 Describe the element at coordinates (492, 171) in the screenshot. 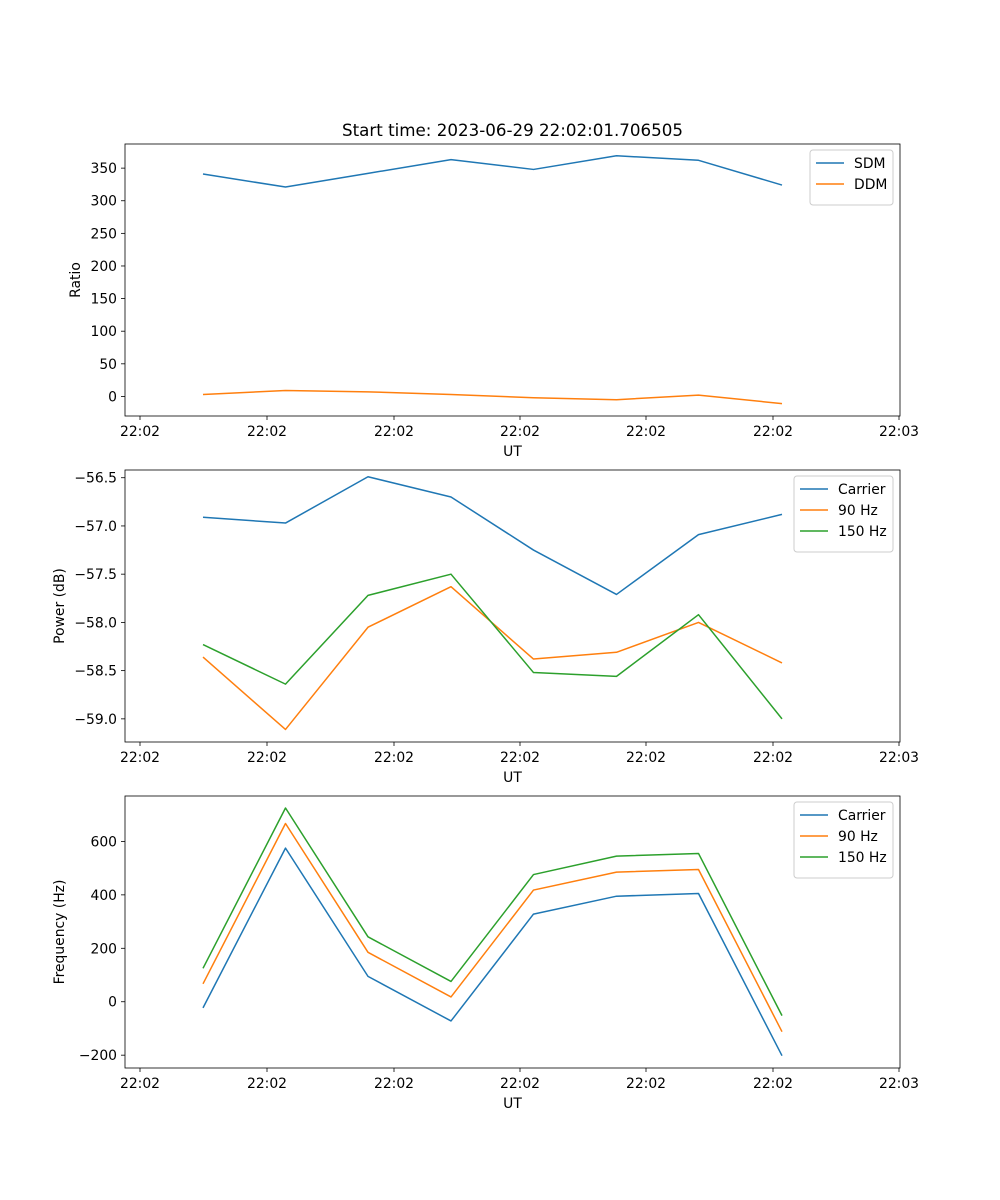

I see `series-line-sdm` at that location.